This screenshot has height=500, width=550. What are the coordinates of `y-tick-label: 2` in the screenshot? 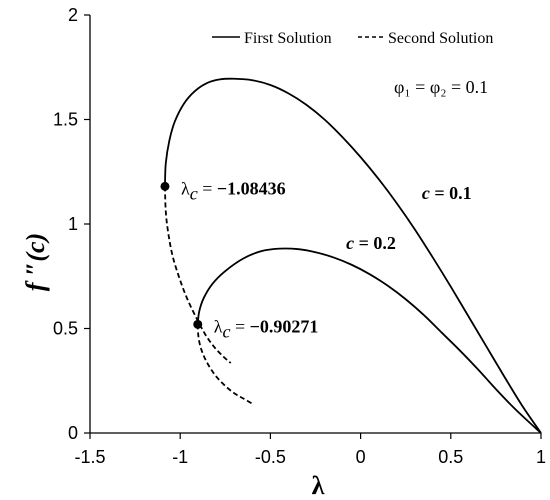 It's located at (73, 15).